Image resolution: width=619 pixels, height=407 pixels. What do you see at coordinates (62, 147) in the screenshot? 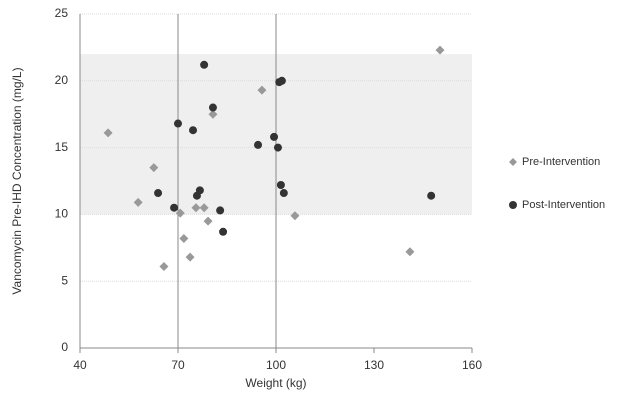
I see `y-tick-label: 15` at bounding box center [62, 147].